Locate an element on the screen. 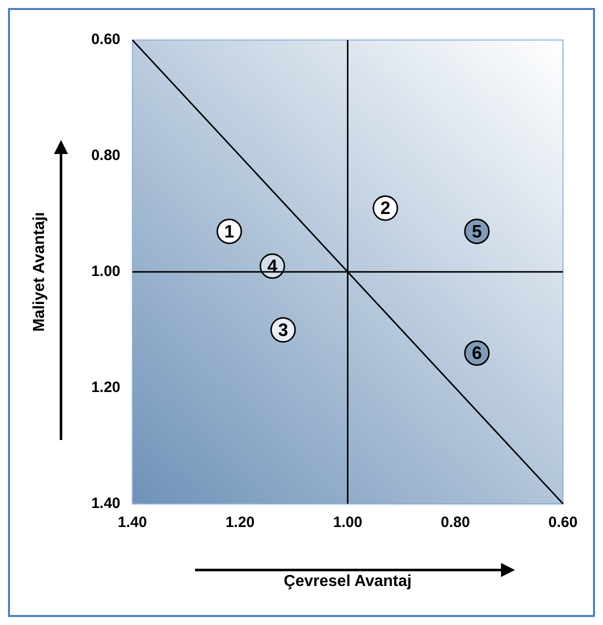  series-label: 4 is located at coordinates (272, 266).